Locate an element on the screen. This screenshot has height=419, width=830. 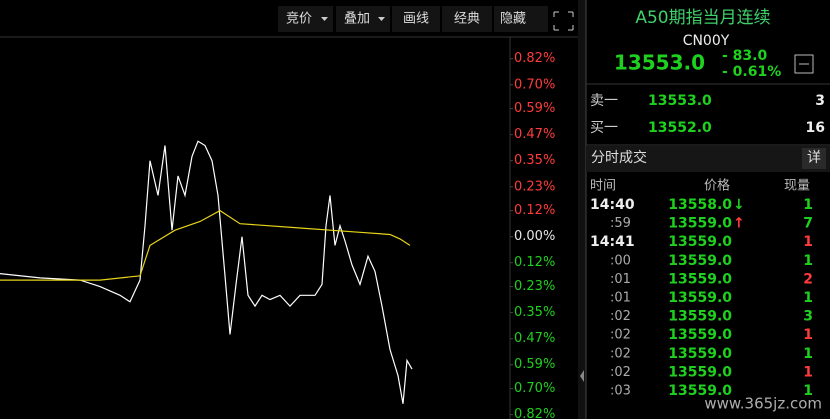
watermark: www.365jz.com is located at coordinates (763, 404).